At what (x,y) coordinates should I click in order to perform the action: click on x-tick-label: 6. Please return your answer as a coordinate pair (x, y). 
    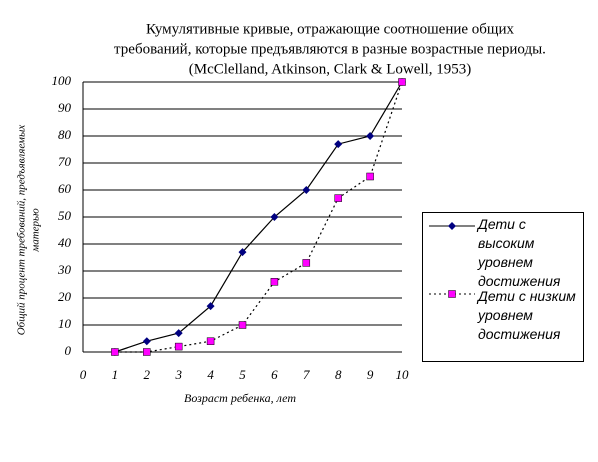
    Looking at the image, I should click on (274, 374).